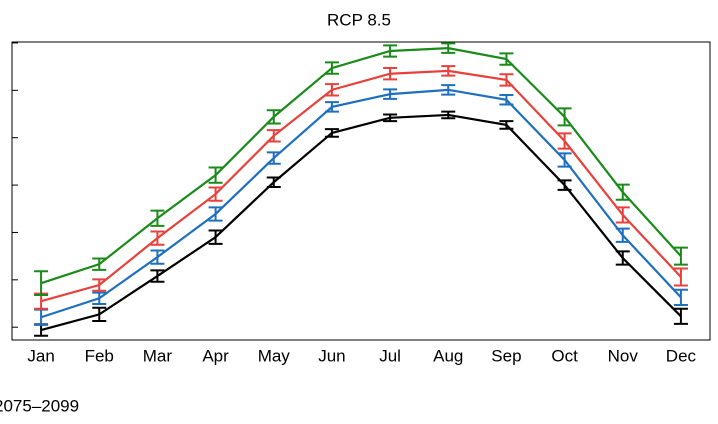 This screenshot has width=718, height=424. Describe the element at coordinates (390, 355) in the screenshot. I see `x-tick-label: Jul` at that location.